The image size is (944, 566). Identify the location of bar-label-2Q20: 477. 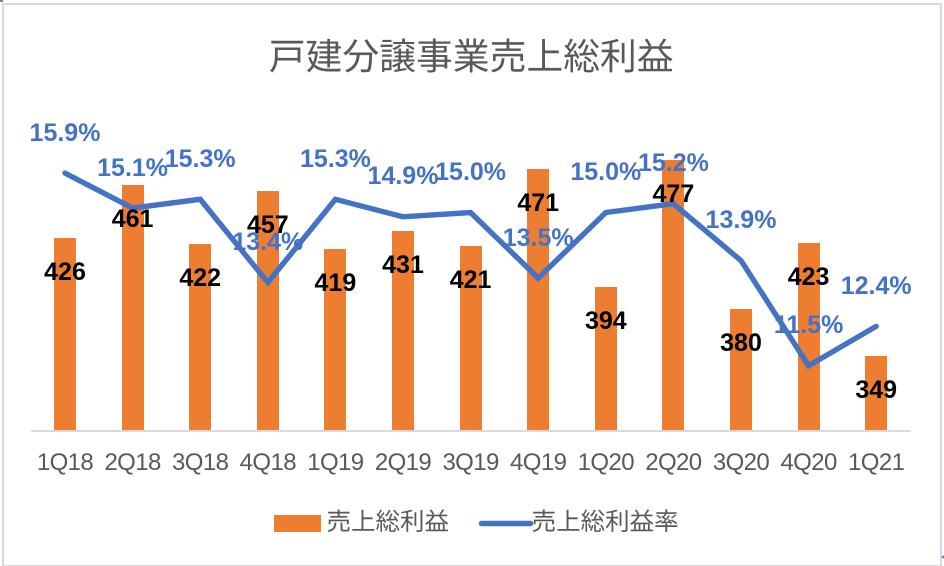
(673, 194).